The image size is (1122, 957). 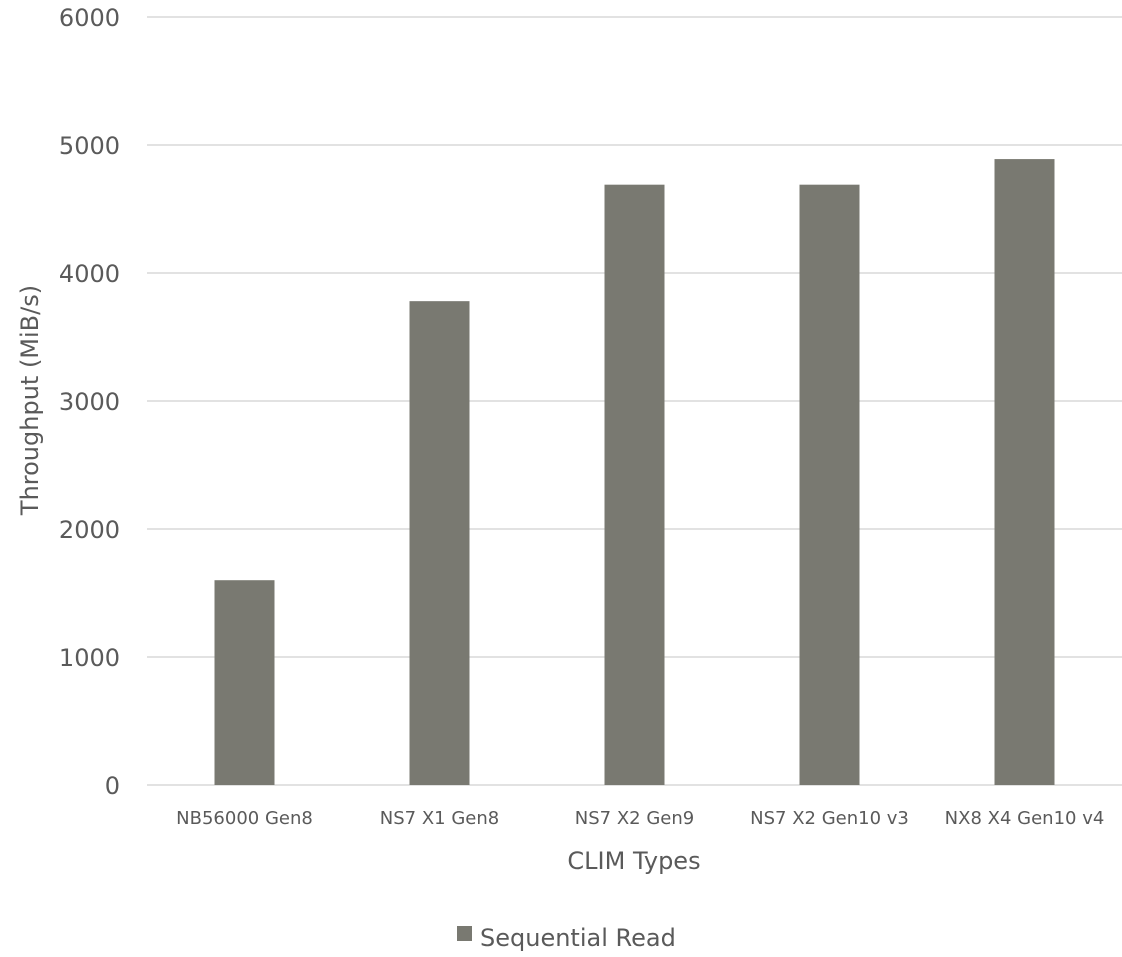 I want to click on y-tick-labels: 0 1000 2000 3000 4000 5000 6000, so click(x=89, y=402).